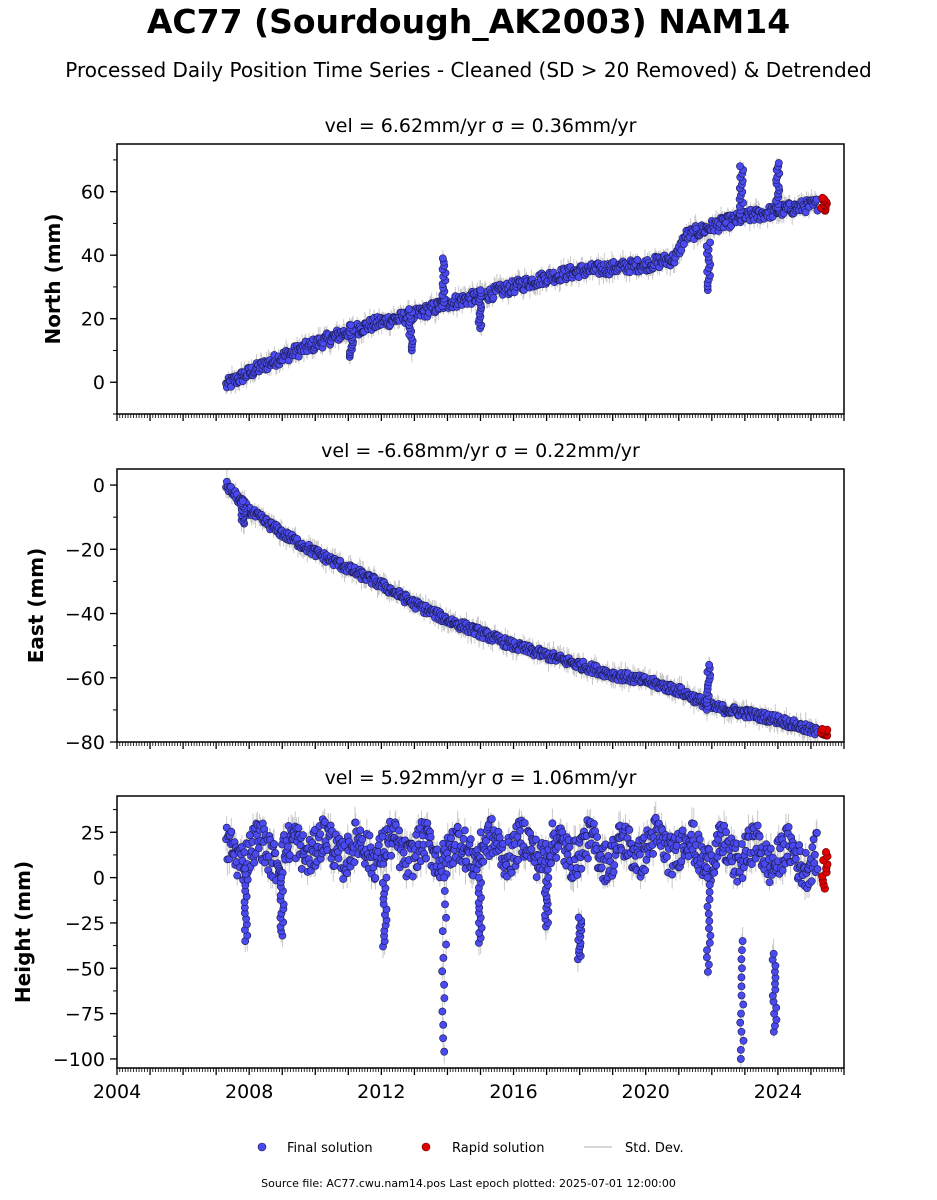  What do you see at coordinates (481, 126) in the screenshot?
I see `panel-title: vel = 6.62mm/yr σ = 0.36mm/yr` at bounding box center [481, 126].